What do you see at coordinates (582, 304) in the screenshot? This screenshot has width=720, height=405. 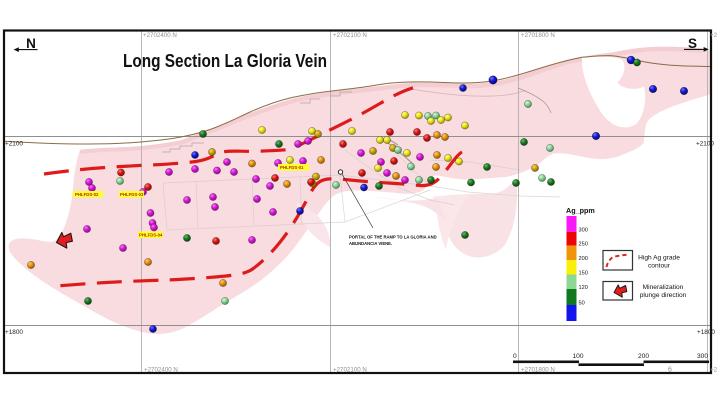 I see `svg-text: 50` at bounding box center [582, 304].